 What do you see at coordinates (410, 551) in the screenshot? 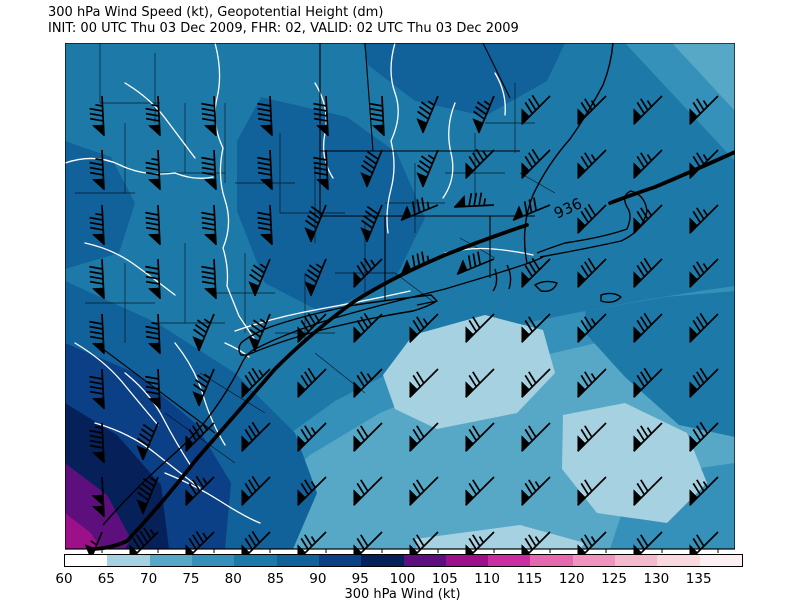
I see `map-frame-ticks` at bounding box center [410, 551].